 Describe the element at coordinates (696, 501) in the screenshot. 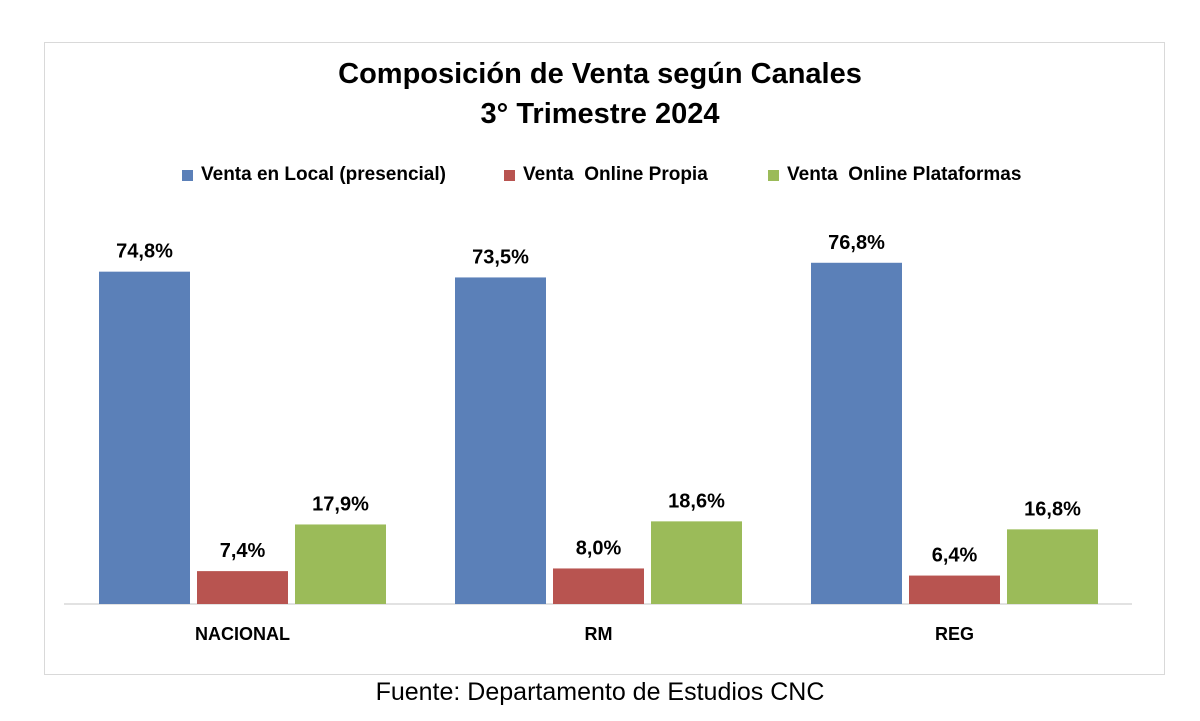

I see `data-label-rm-venta-online-plataformas: 18,6%` at that location.